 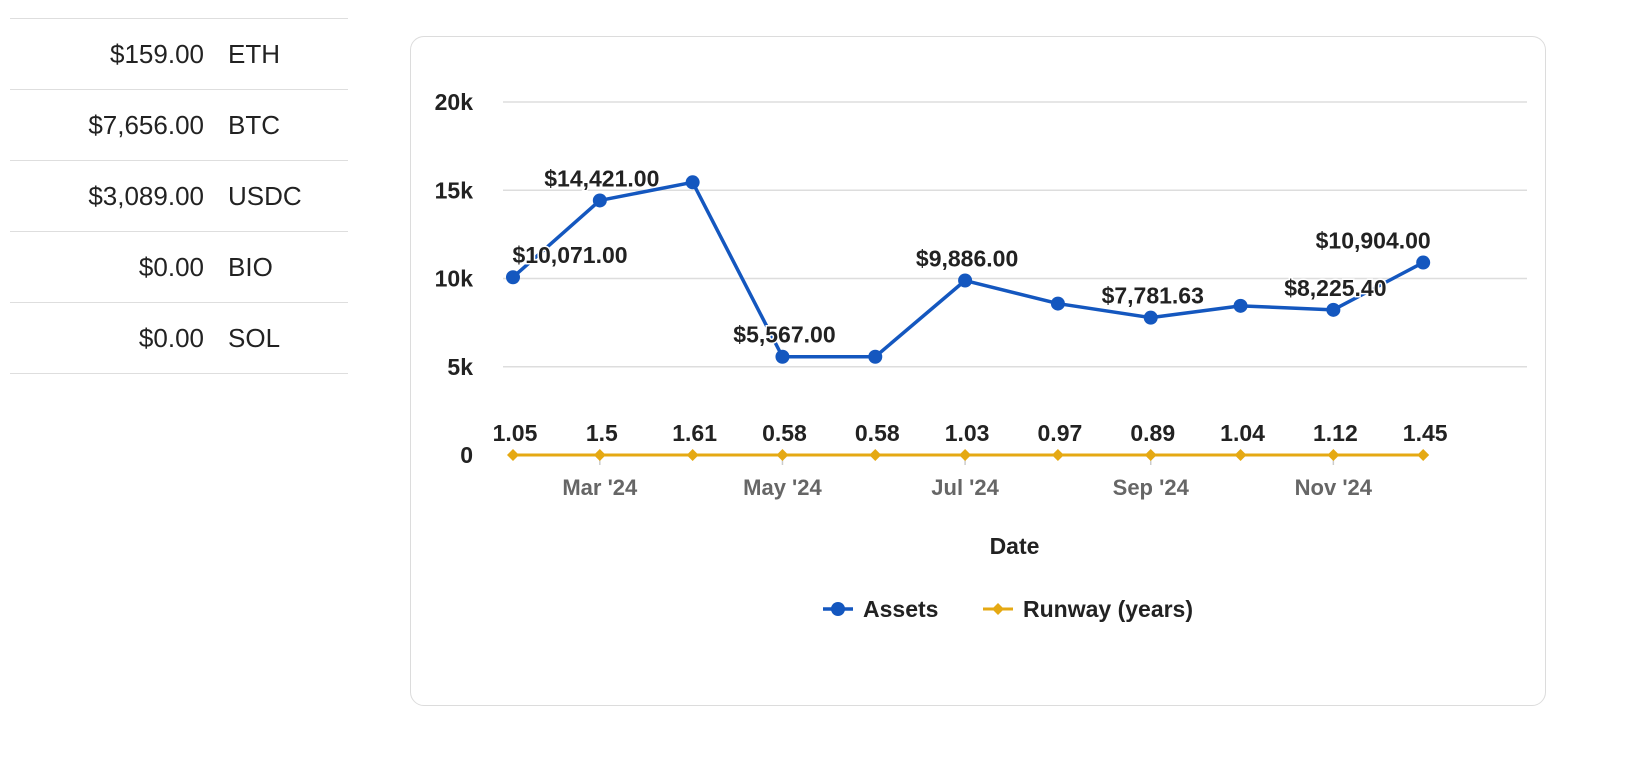 I want to click on holding-row-btc: $7,656.00 BTC, so click(x=179, y=125).